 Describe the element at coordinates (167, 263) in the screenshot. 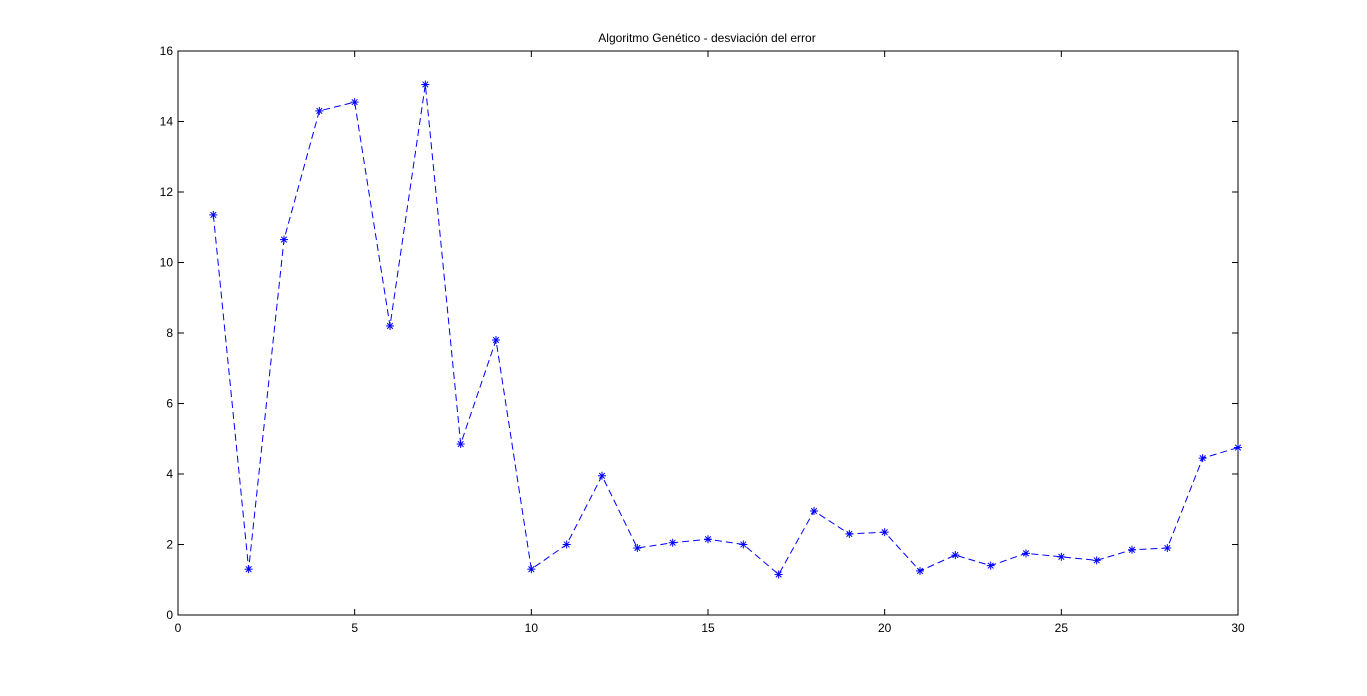

I see `y-tick-label: 10` at that location.